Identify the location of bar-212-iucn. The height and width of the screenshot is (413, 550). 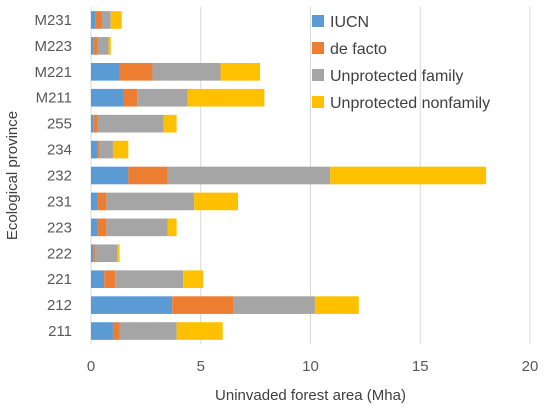
(132, 305).